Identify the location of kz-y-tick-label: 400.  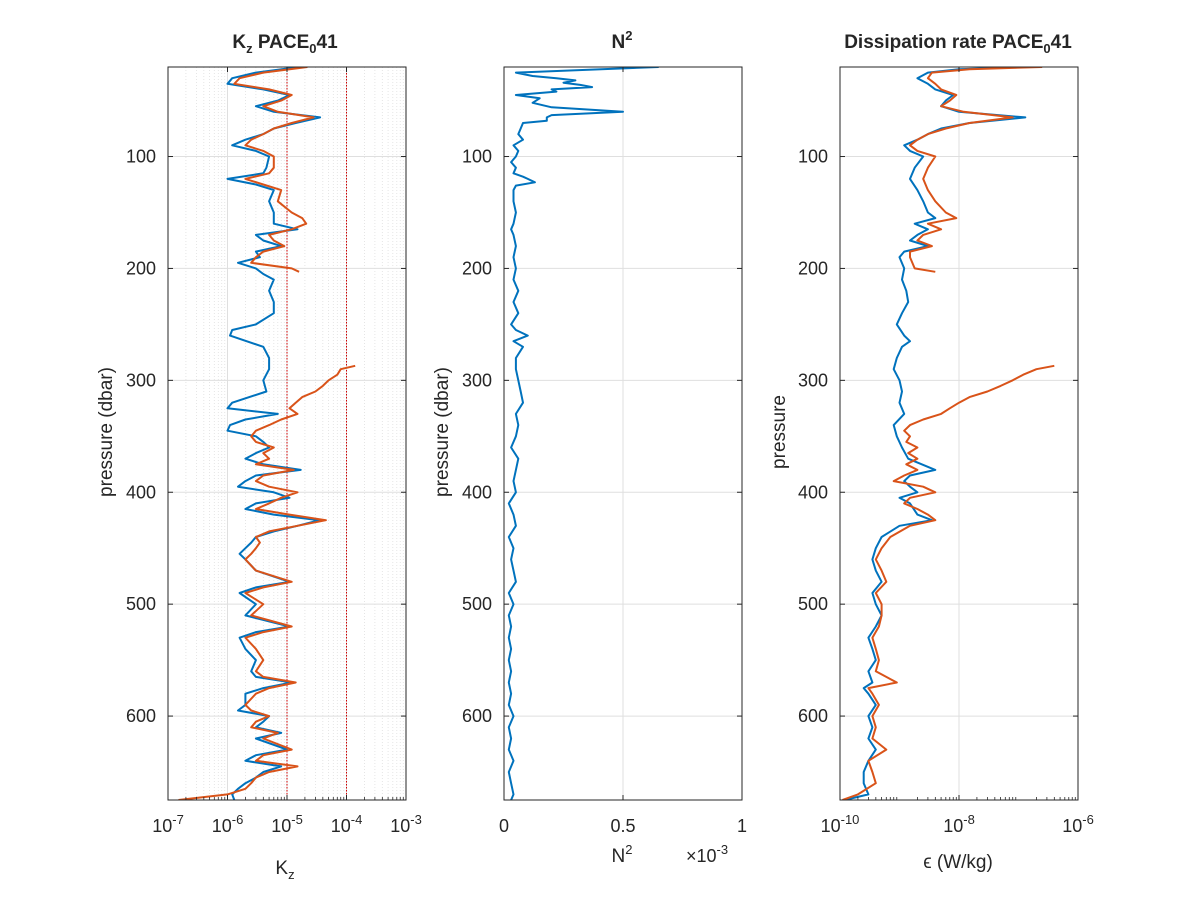
(141, 492).